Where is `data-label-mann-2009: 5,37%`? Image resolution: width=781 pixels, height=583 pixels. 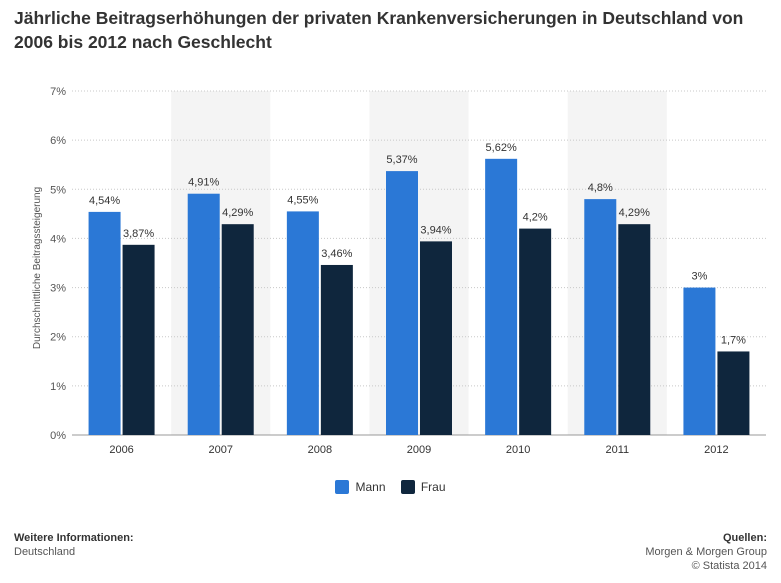 data-label-mann-2009: 5,37% is located at coordinates (401, 160).